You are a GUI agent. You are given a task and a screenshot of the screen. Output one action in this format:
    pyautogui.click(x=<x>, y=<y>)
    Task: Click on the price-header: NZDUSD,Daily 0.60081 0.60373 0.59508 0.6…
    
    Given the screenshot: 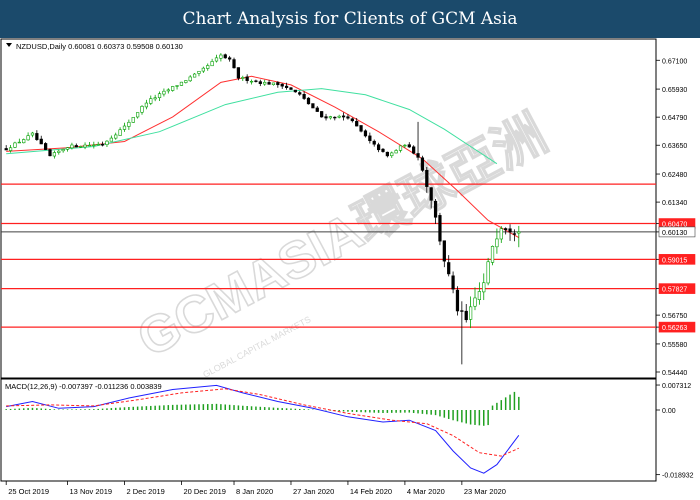 What is the action you would take?
    pyautogui.click(x=99, y=46)
    